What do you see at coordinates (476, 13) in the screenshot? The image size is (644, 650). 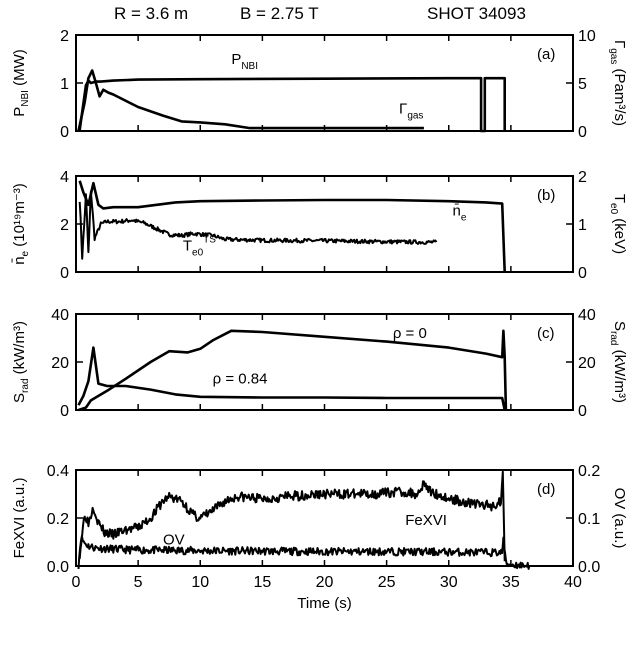 I see `header-shot: SHOT 34093` at bounding box center [476, 13].